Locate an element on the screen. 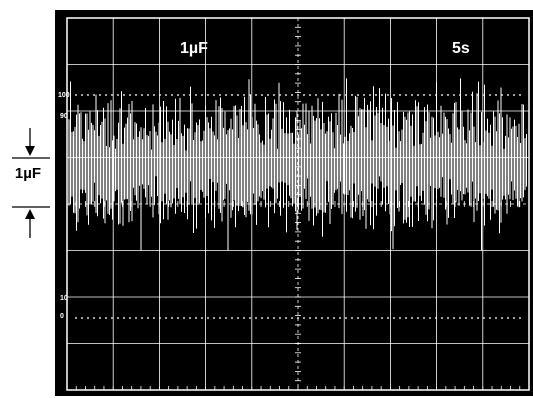 The image size is (533, 398). y-tick-10: 10 is located at coordinates (64, 298).